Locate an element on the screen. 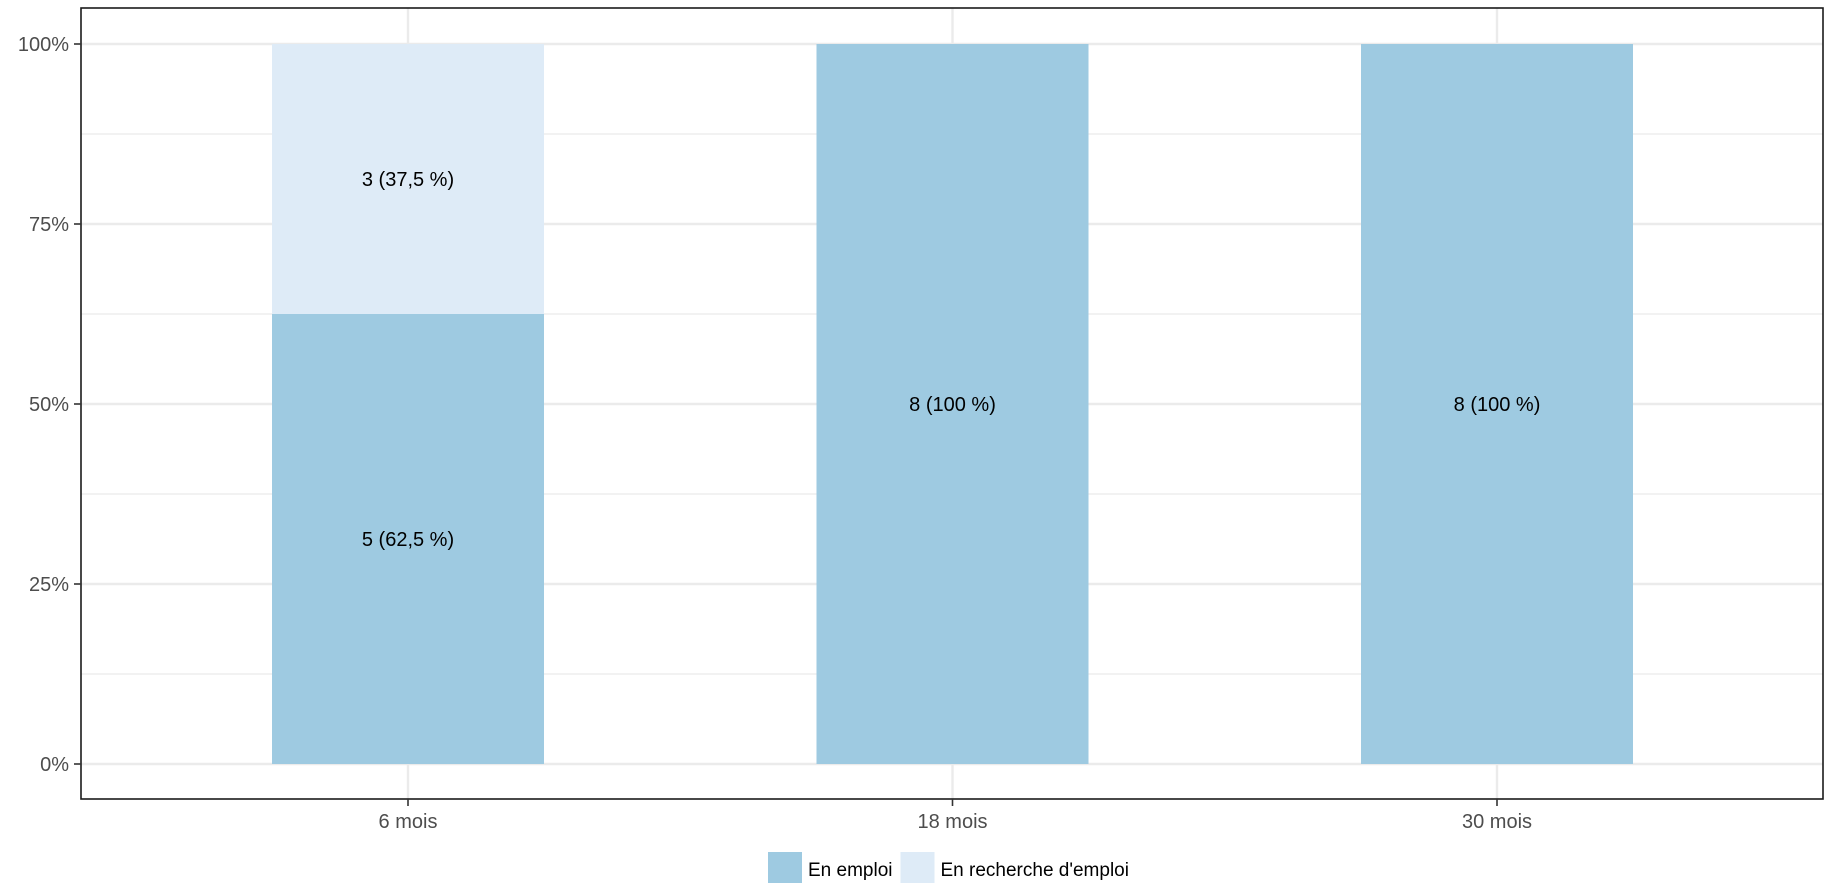  legend: En emploi En recherche d'emploi is located at coordinates (948, 867).